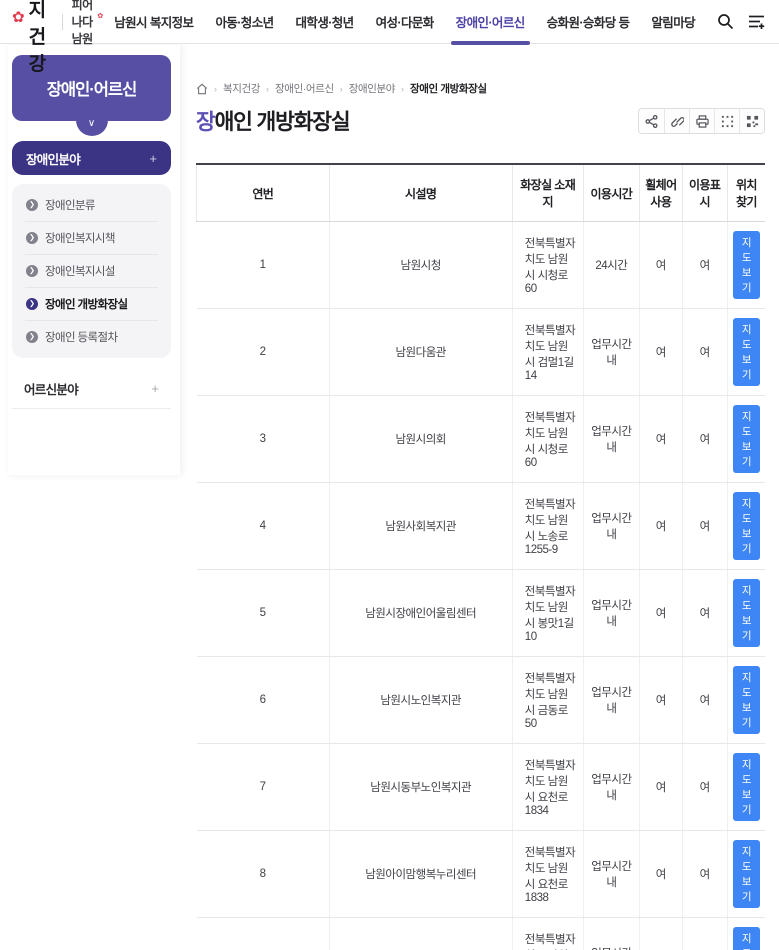 This screenshot has height=950, width=779. I want to click on sidebar-menu-item: ❯ 장애인 등록절차, so click(91, 337).